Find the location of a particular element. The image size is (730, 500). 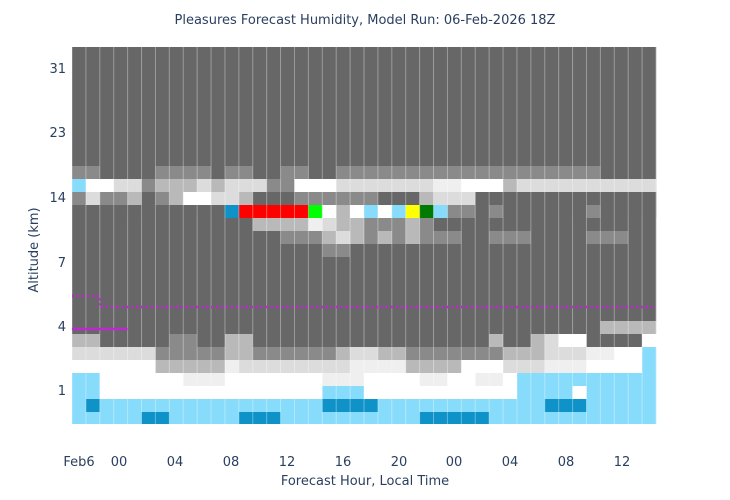

x-tick-label: 04 is located at coordinates (510, 462).